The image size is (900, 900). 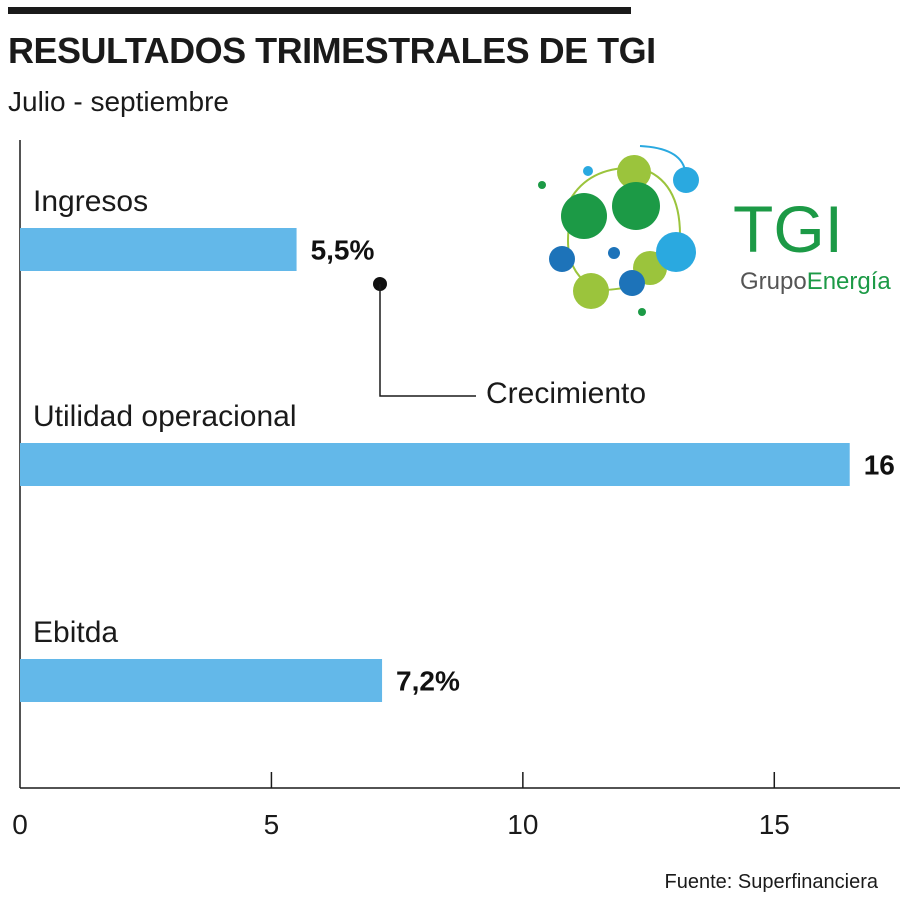 What do you see at coordinates (90, 201) in the screenshot?
I see `category-label: Ingresos` at bounding box center [90, 201].